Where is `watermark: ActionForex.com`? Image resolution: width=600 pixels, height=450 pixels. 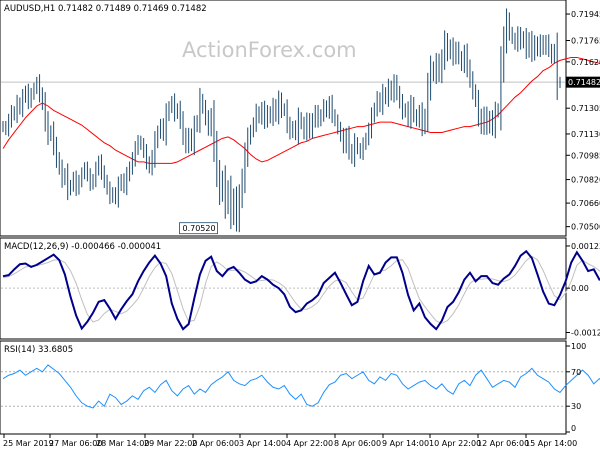 watermark: ActionForex.com is located at coordinates (269, 50).